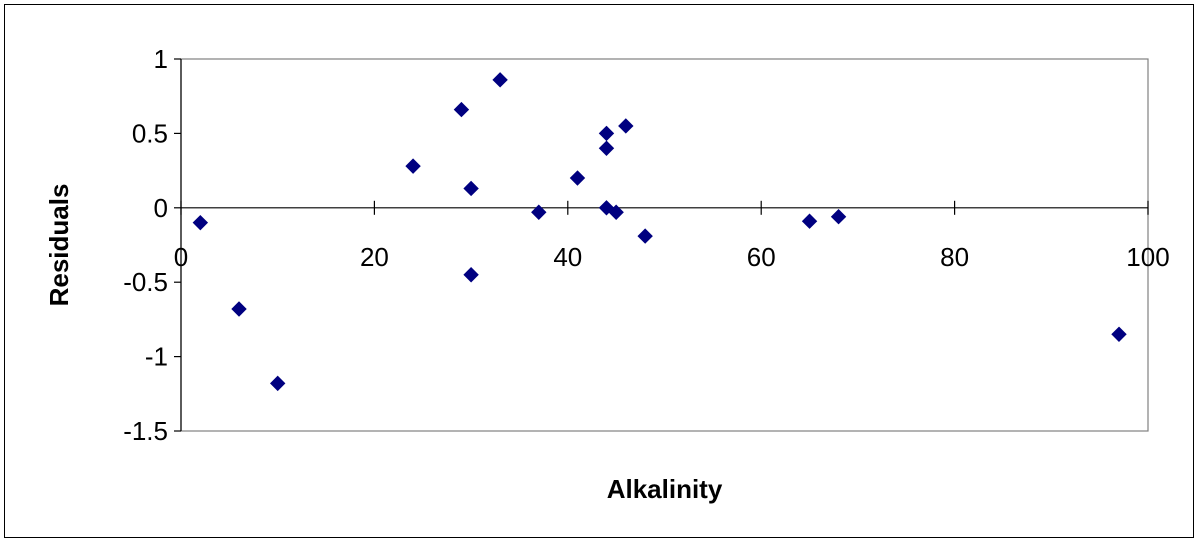 The image size is (1199, 544). Describe the element at coordinates (145, 431) in the screenshot. I see `y-tick-label: -1.5` at that location.